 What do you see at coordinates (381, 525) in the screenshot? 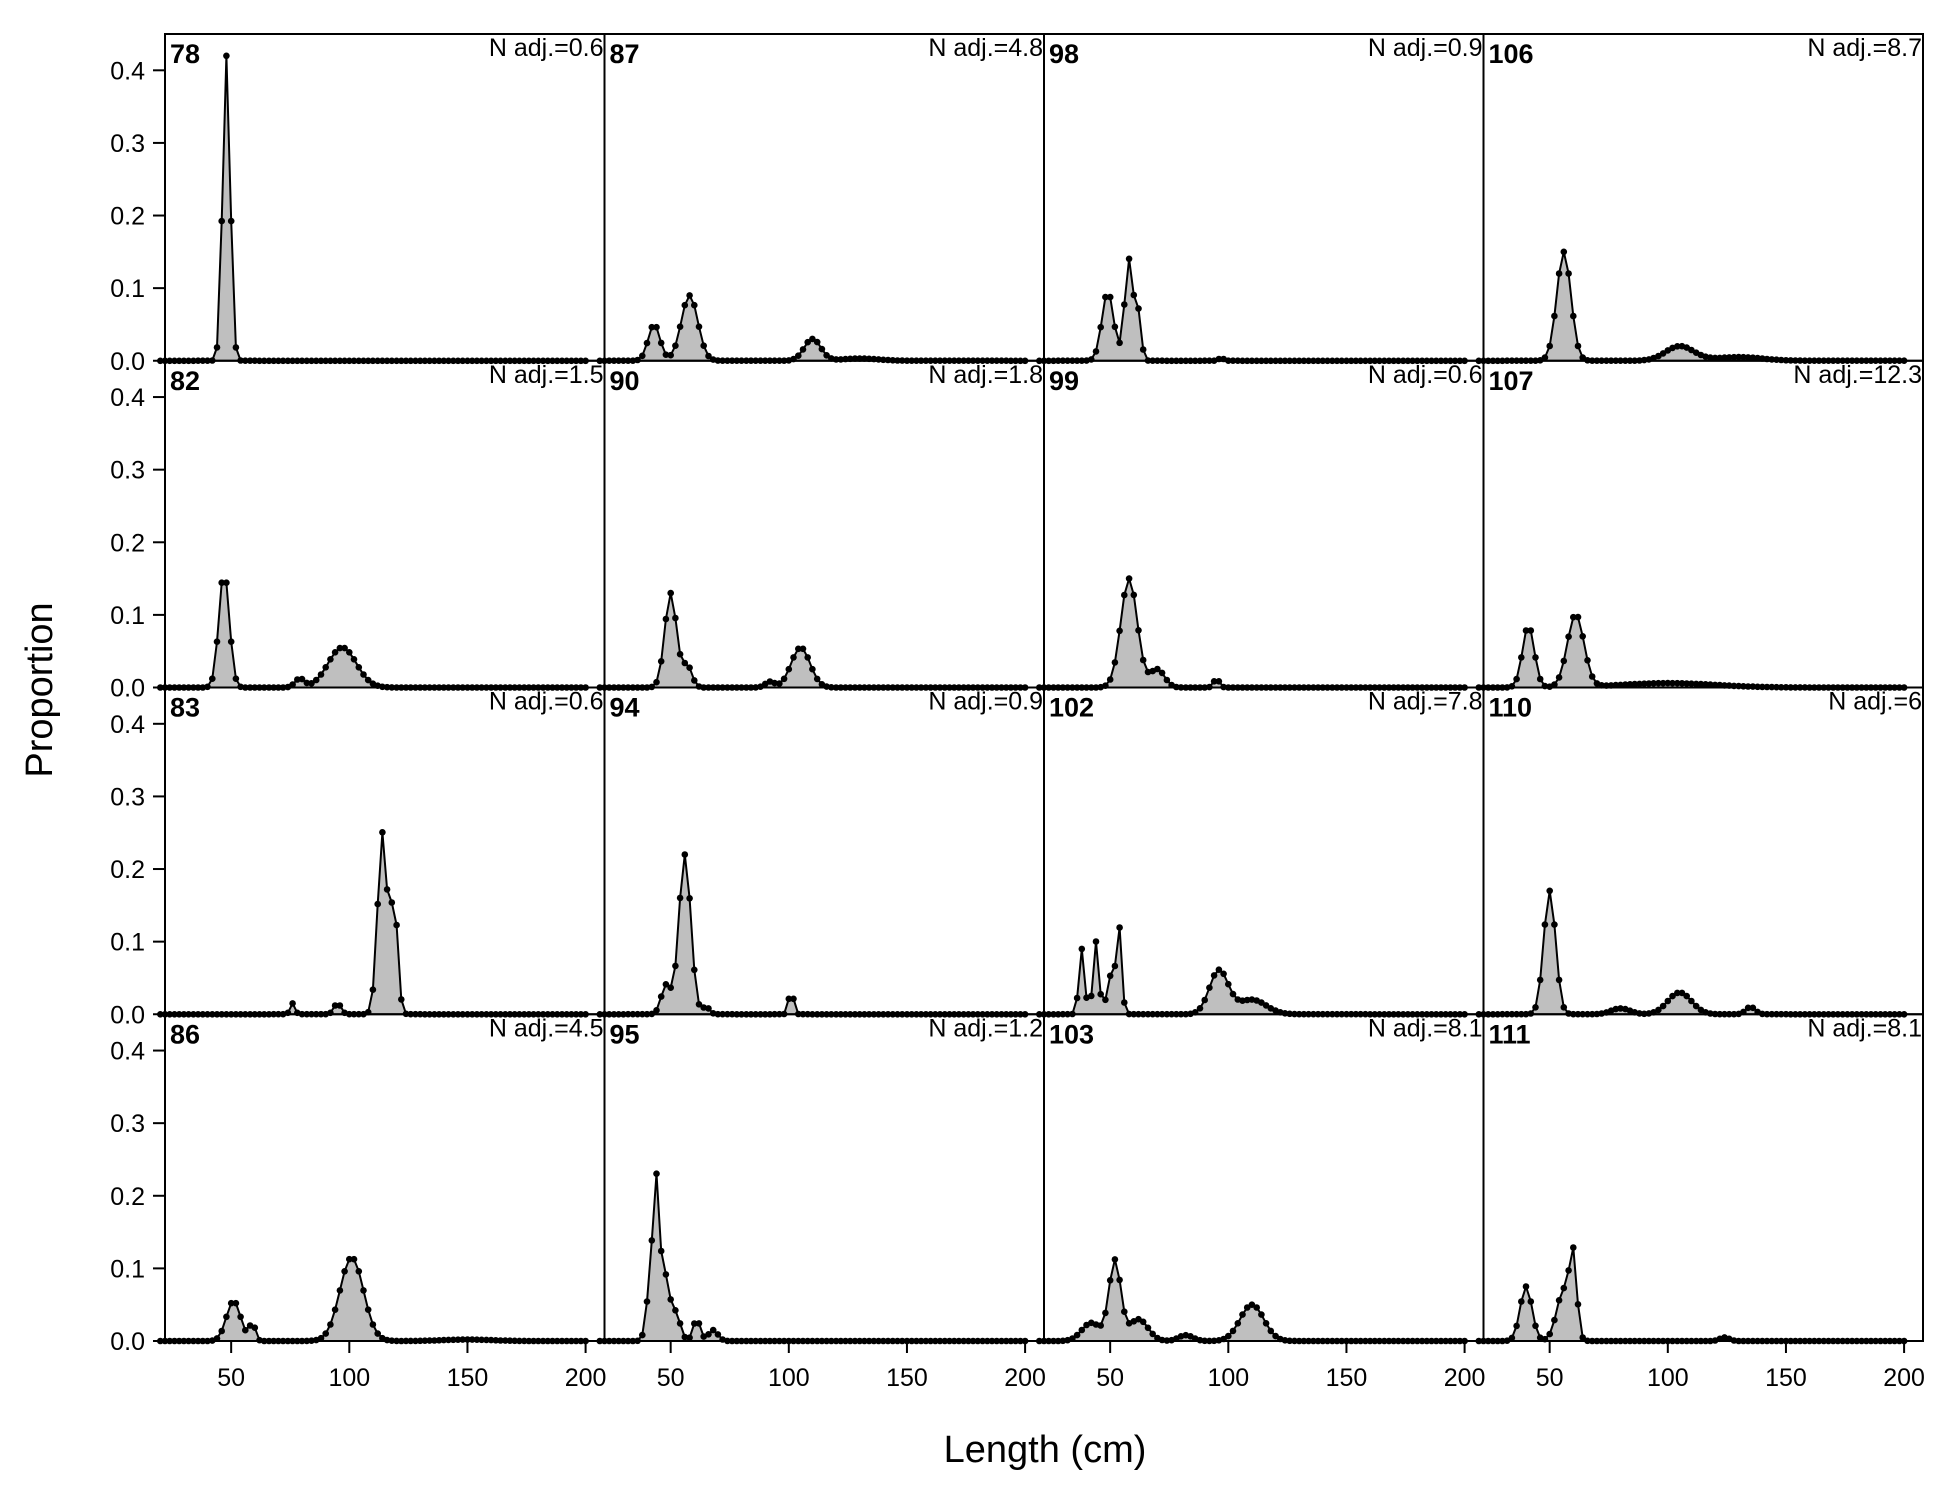
I see `panel-82: 82 N adj.=1.5` at bounding box center [381, 525].